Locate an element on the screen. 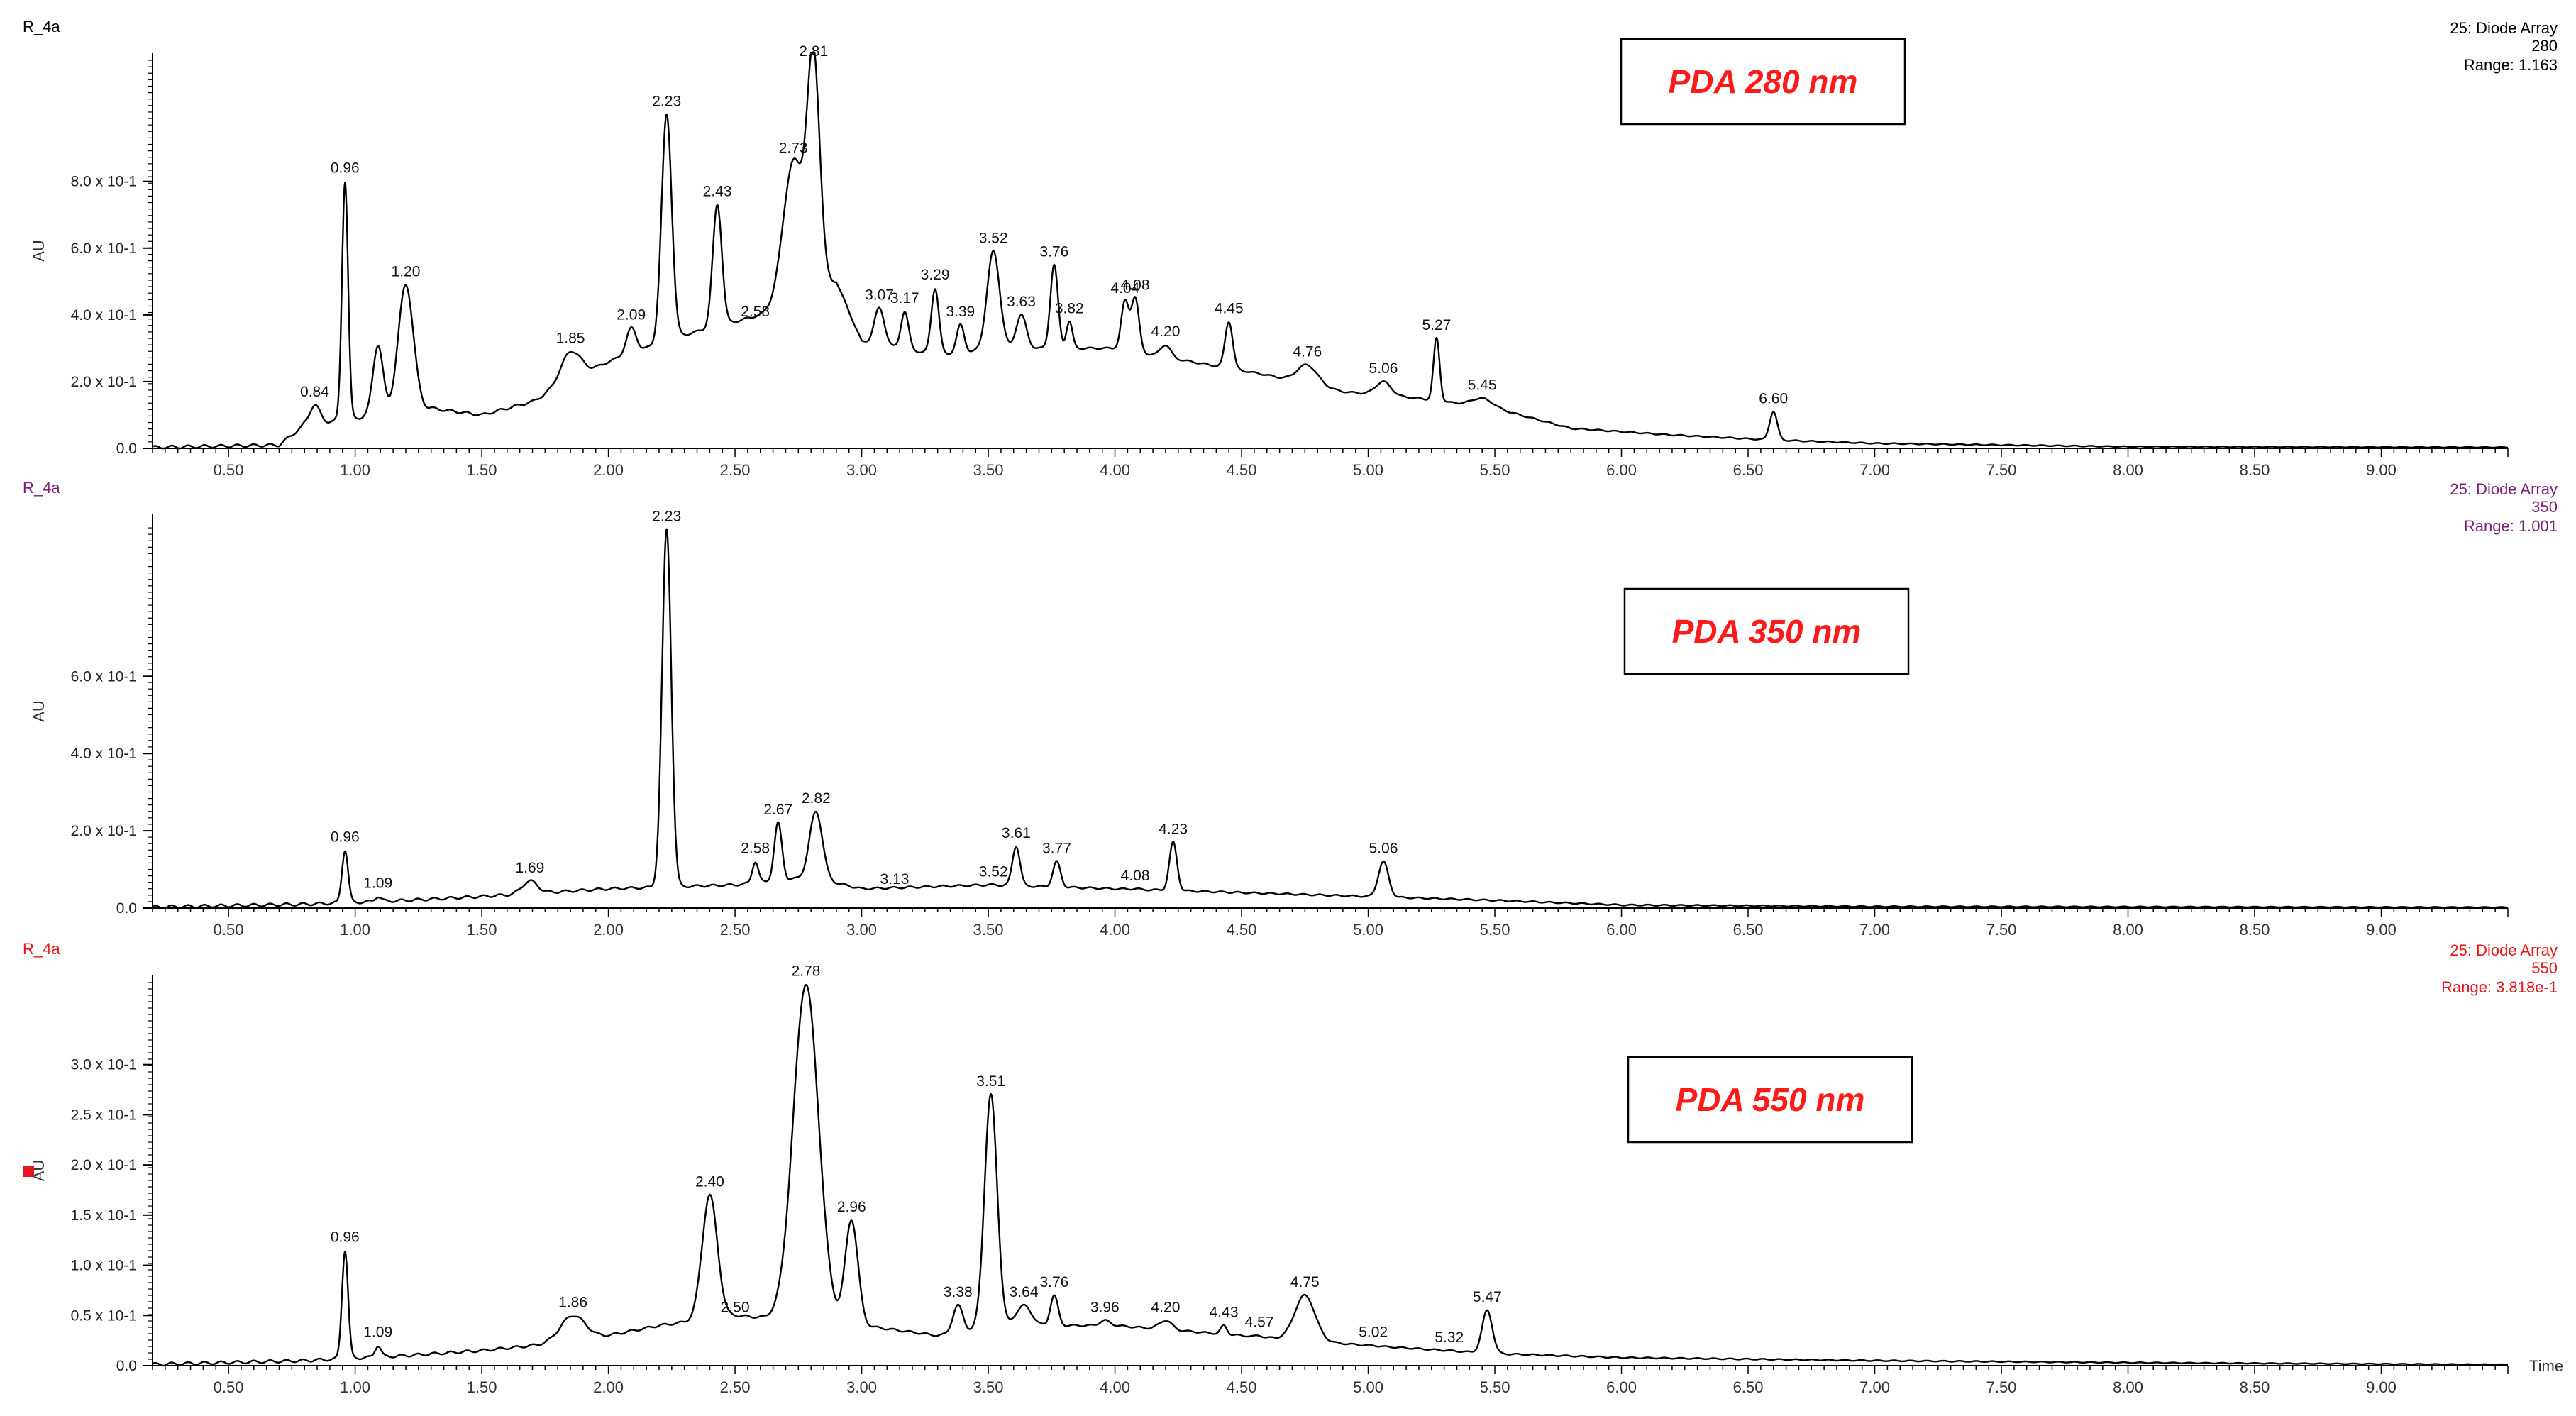 This screenshot has width=2576, height=1416. x-tick-label: 9.00 is located at coordinates (2381, 1387).